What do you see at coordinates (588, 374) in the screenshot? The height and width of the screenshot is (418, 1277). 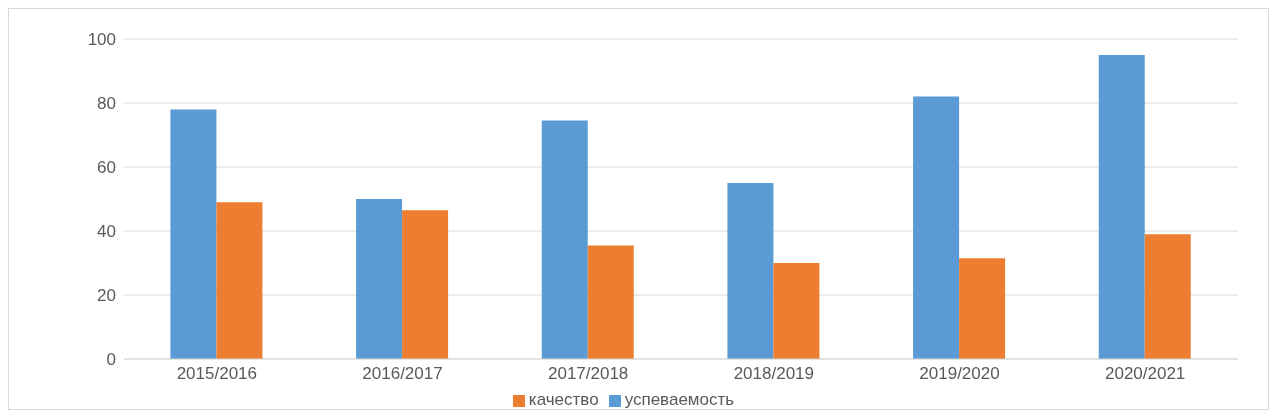 I see `x-tick-label: 2017/2018` at bounding box center [588, 374].